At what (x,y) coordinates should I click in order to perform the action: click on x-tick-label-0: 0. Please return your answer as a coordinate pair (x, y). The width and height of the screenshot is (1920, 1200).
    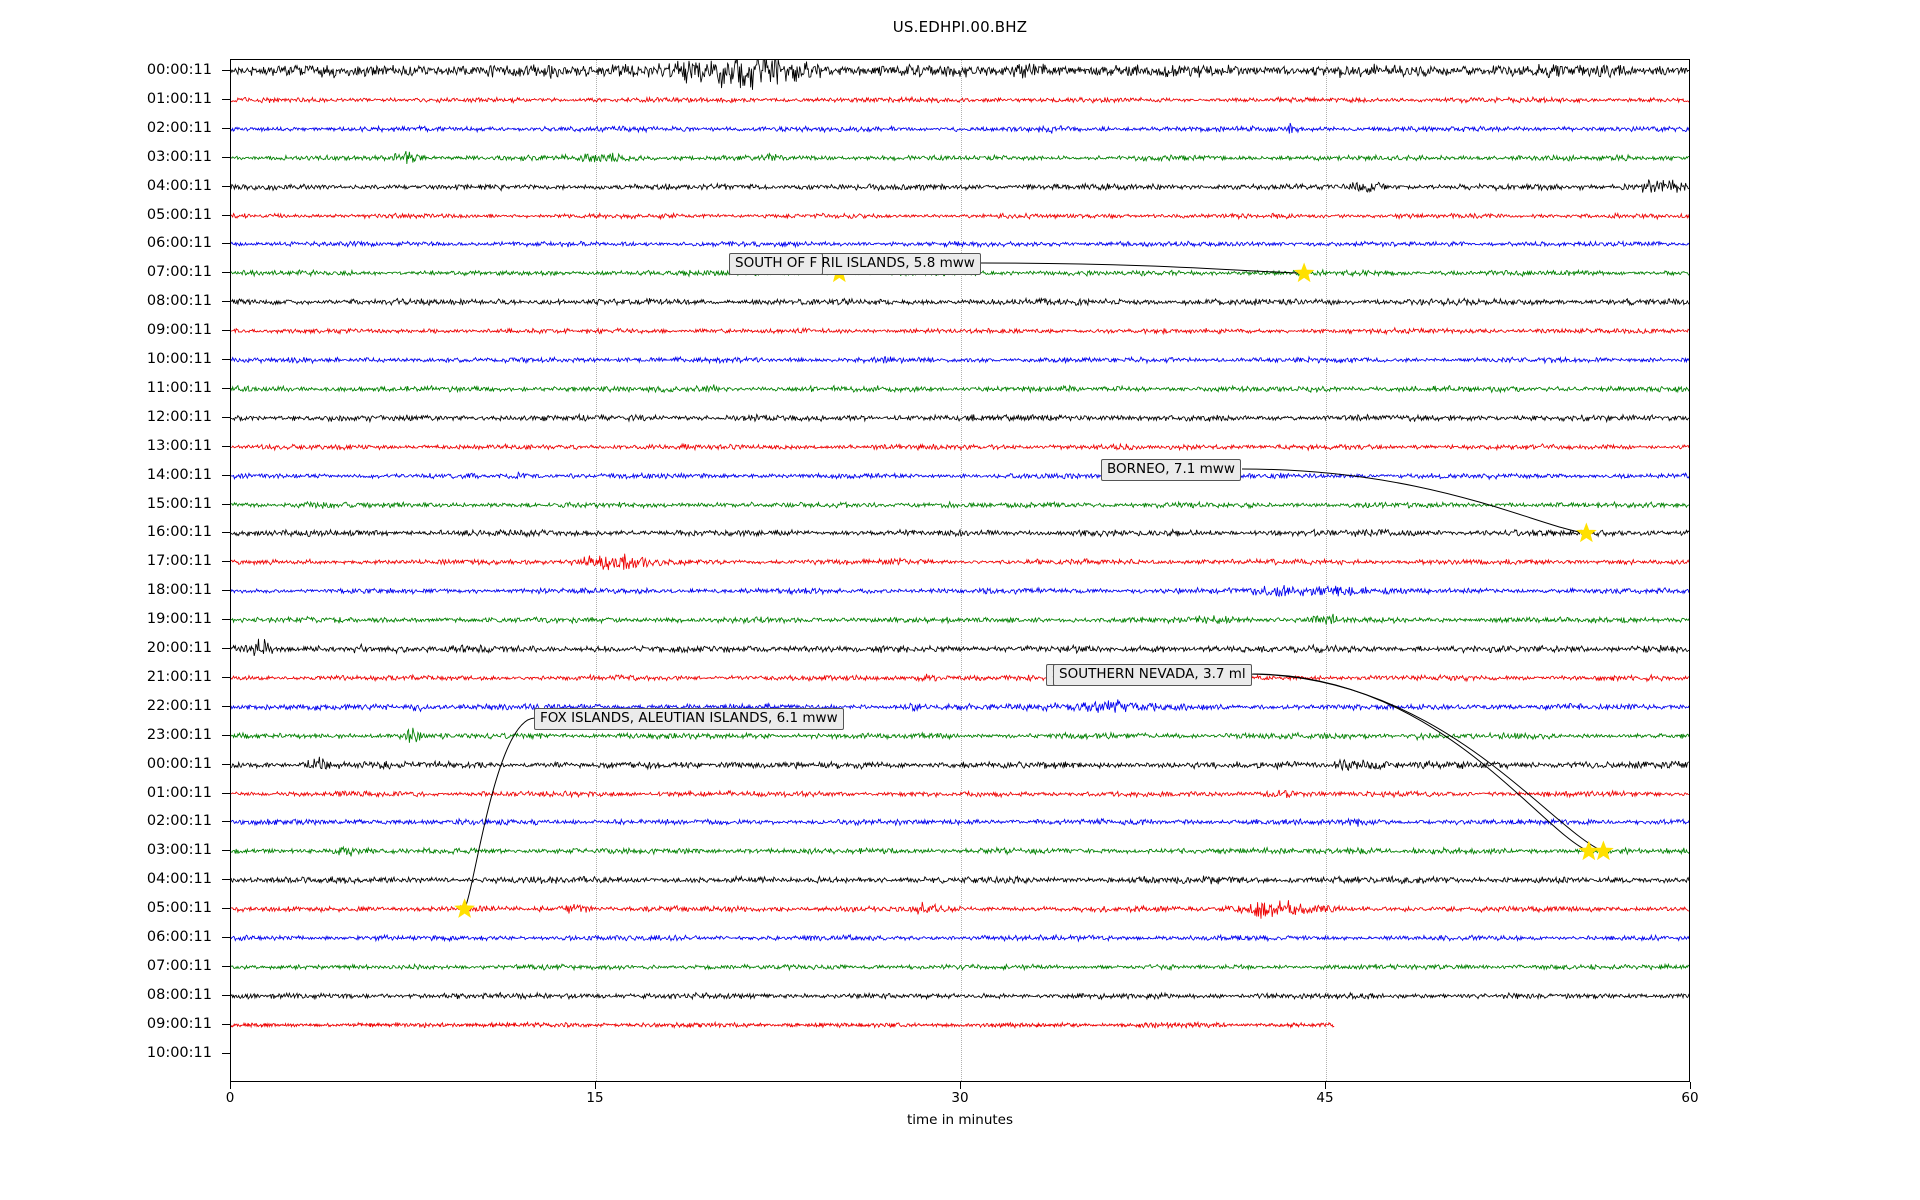
    Looking at the image, I should click on (230, 1098).